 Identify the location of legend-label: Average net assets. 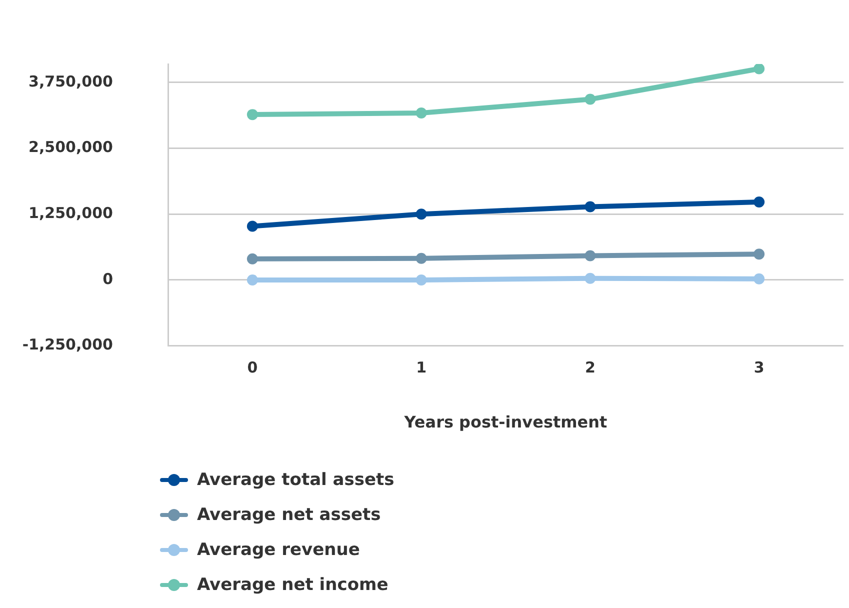
(289, 514).